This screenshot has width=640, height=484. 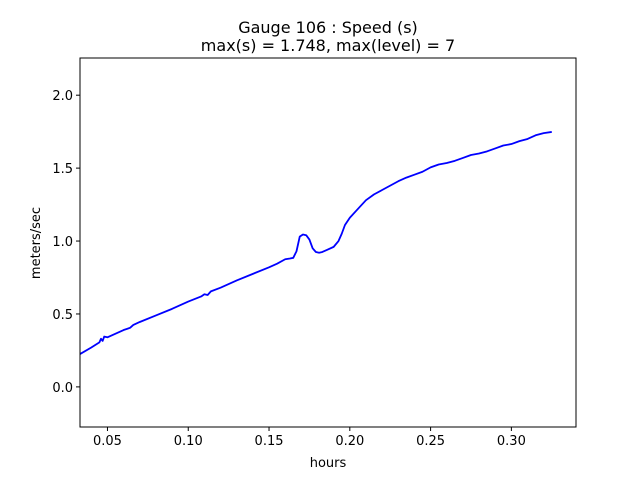 I want to click on x-tick-label: 0.20, so click(x=349, y=441).